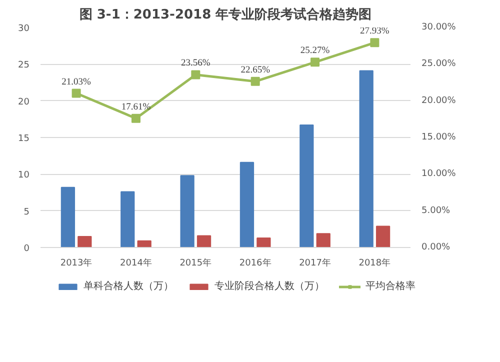 Image resolution: width=500 pixels, height=362 pixels. What do you see at coordinates (391, 286) in the screenshot?
I see `legend-label: 平均合格率` at bounding box center [391, 286].